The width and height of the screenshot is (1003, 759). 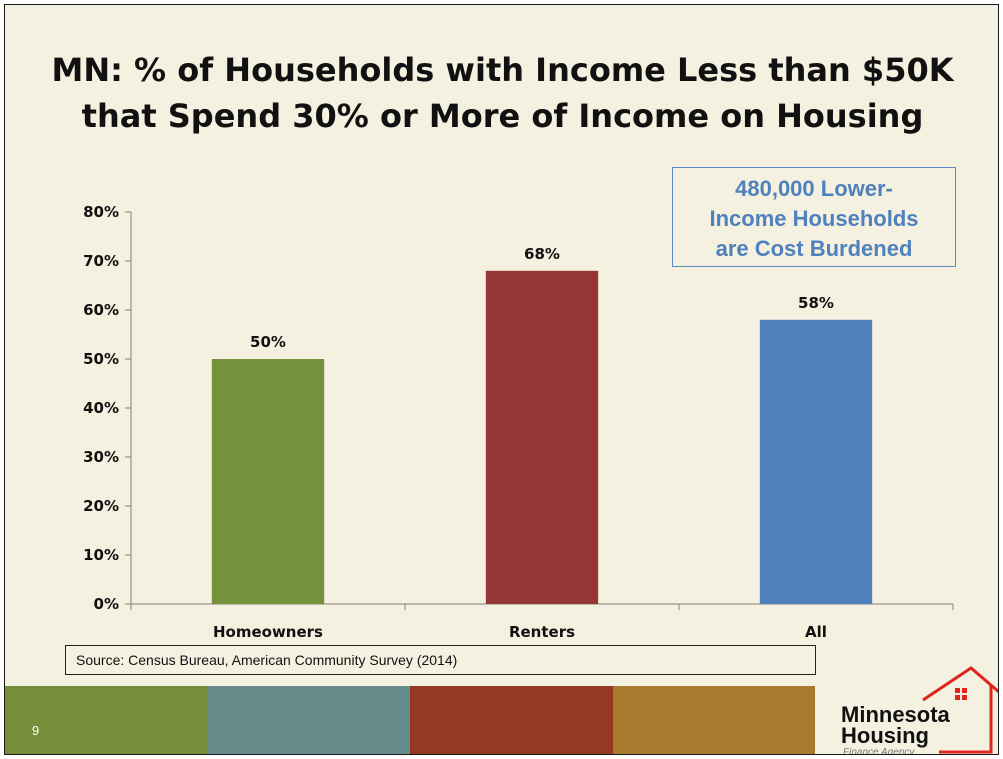 I want to click on y-tick-label: 0%, so click(x=106, y=604).